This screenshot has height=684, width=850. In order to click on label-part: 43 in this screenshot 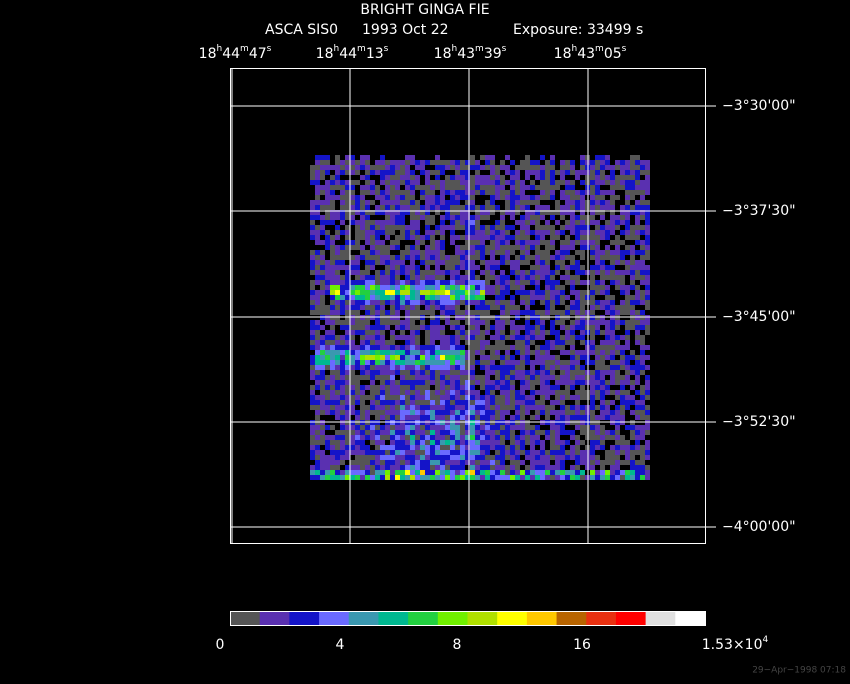, I will do `click(586, 54)`.